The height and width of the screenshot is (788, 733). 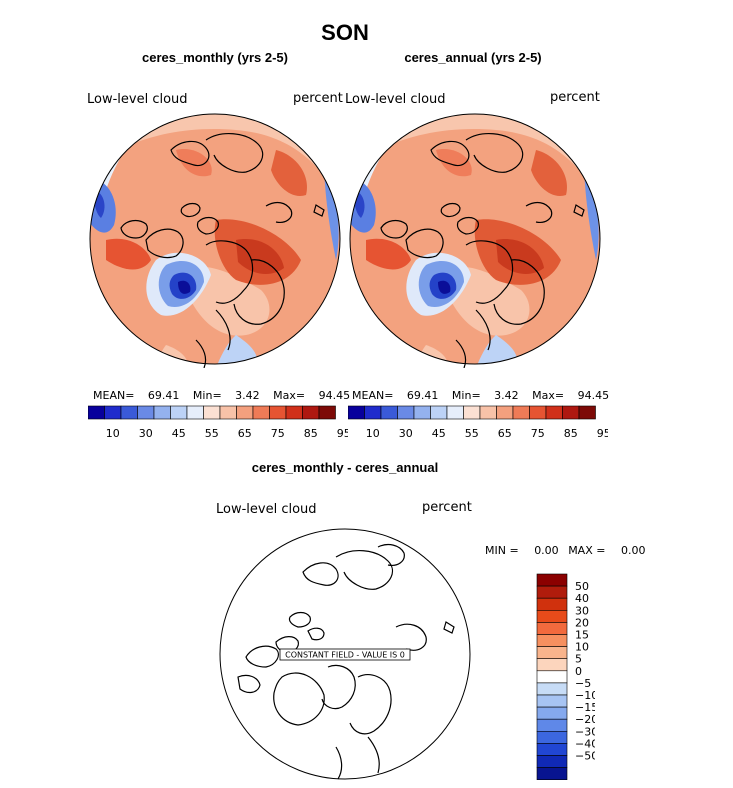 I want to click on left-colorbar-tick-label: 30, so click(x=146, y=433).